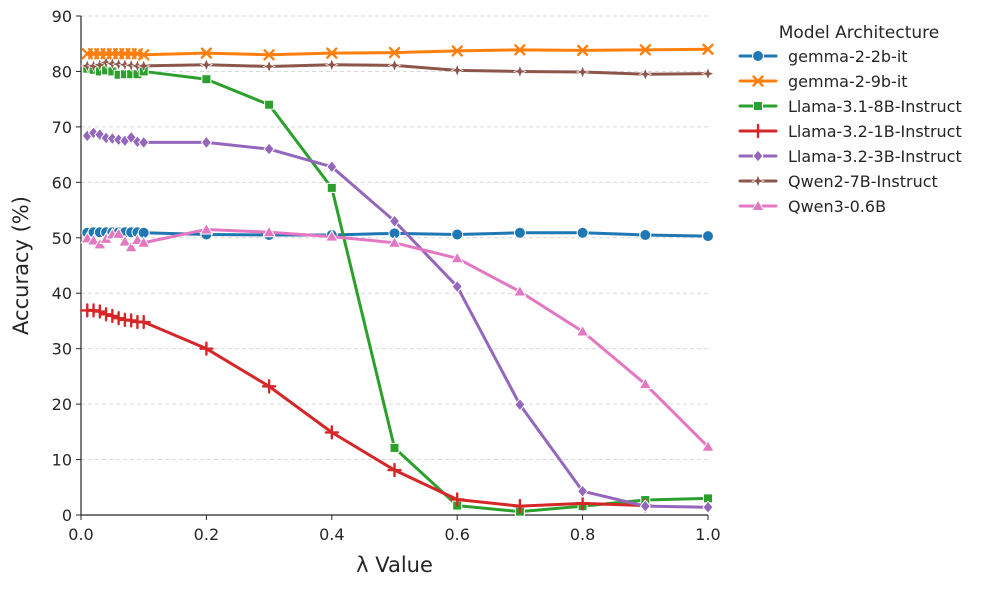 This screenshot has width=996, height=589. I want to click on x-tick-label: 1.0, so click(707, 534).